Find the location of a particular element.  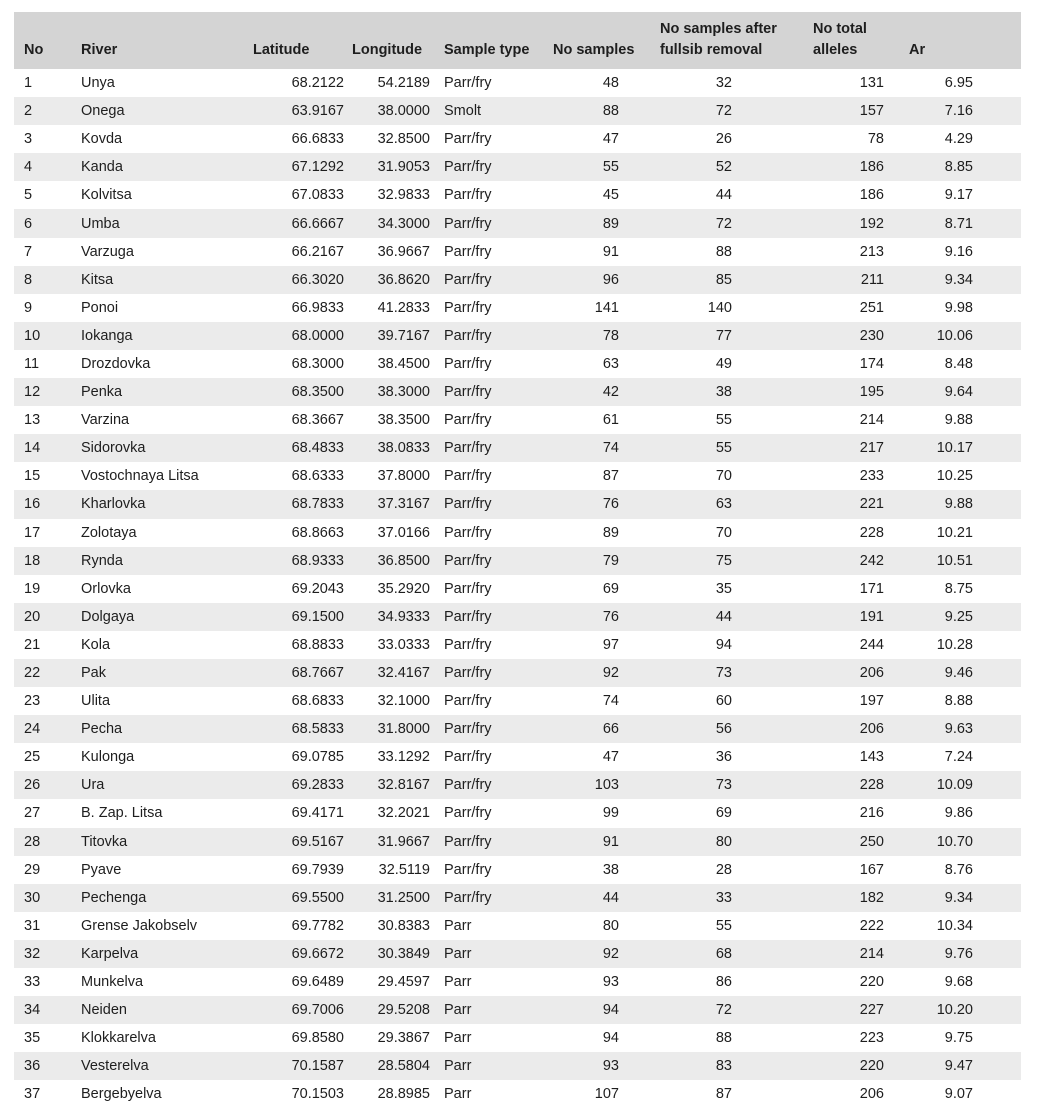

cell-total-alleles: 211 is located at coordinates (872, 279).